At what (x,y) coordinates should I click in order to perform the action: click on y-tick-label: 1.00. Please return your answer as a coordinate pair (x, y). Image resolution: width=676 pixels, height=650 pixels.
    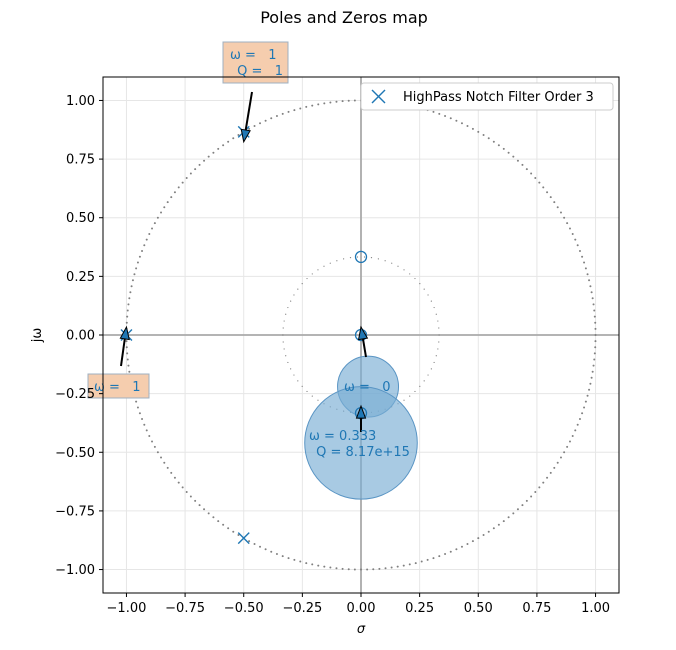
    Looking at the image, I should click on (80, 101).